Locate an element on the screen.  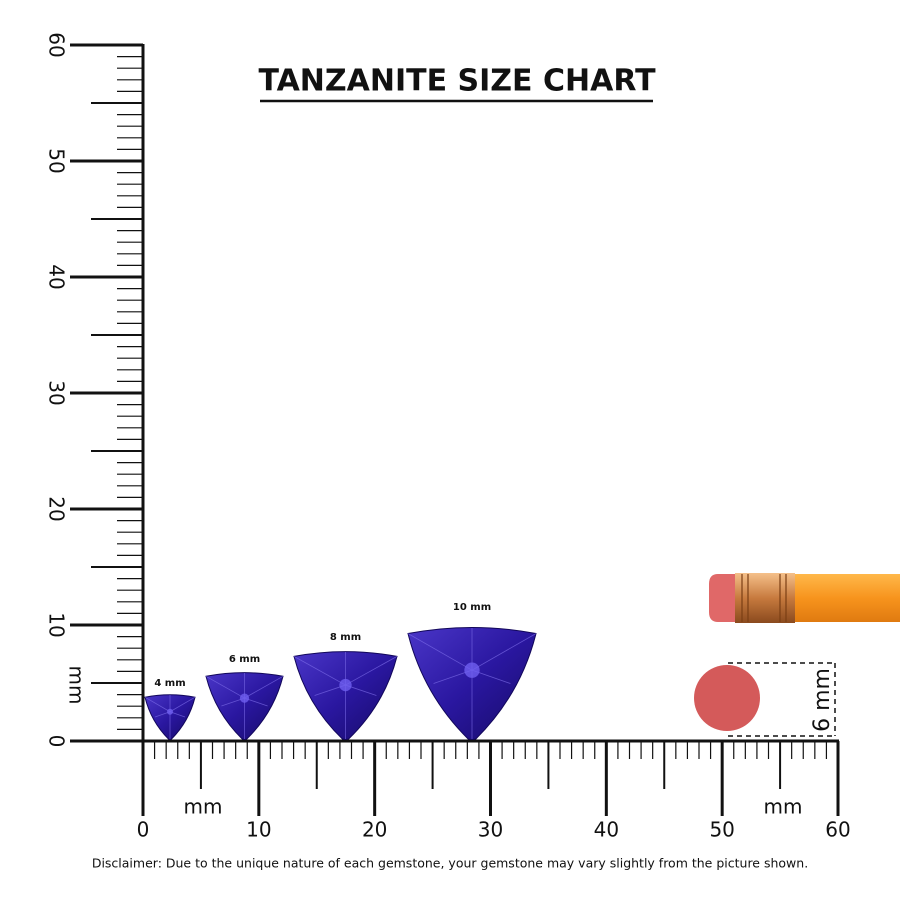
y-tick-label: 60 is located at coordinates (57, 44).